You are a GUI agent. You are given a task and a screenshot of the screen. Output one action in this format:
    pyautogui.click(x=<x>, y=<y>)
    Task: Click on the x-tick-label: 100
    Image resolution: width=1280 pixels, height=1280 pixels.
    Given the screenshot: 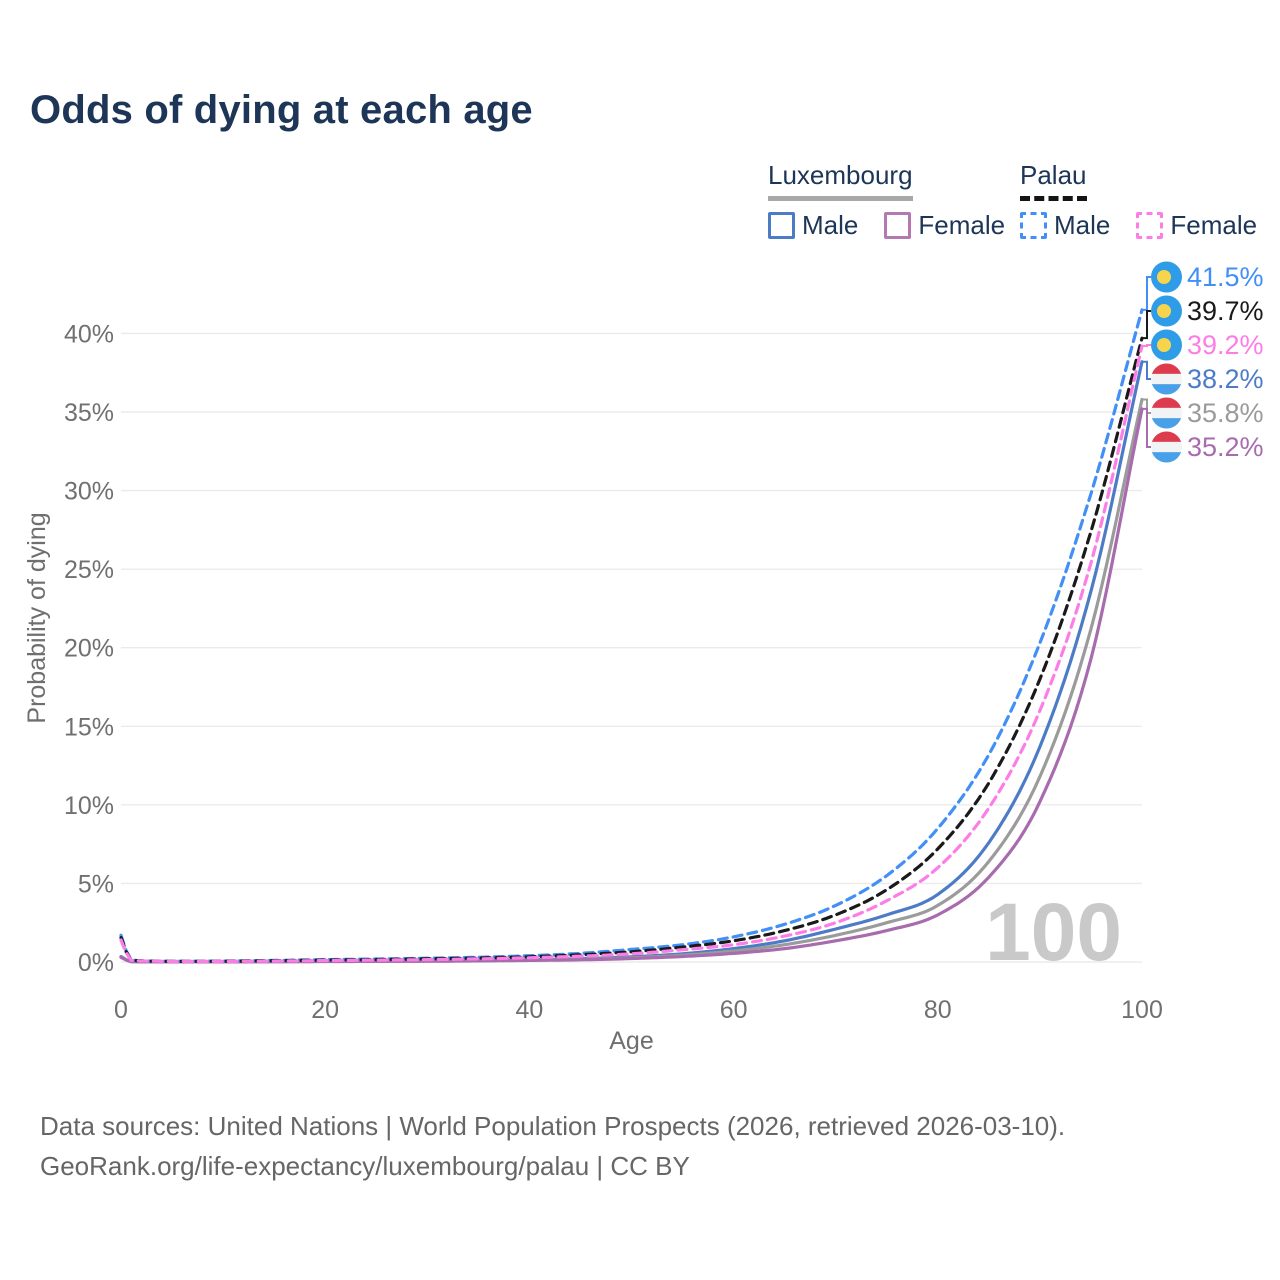 What is the action you would take?
    pyautogui.click(x=1142, y=1010)
    